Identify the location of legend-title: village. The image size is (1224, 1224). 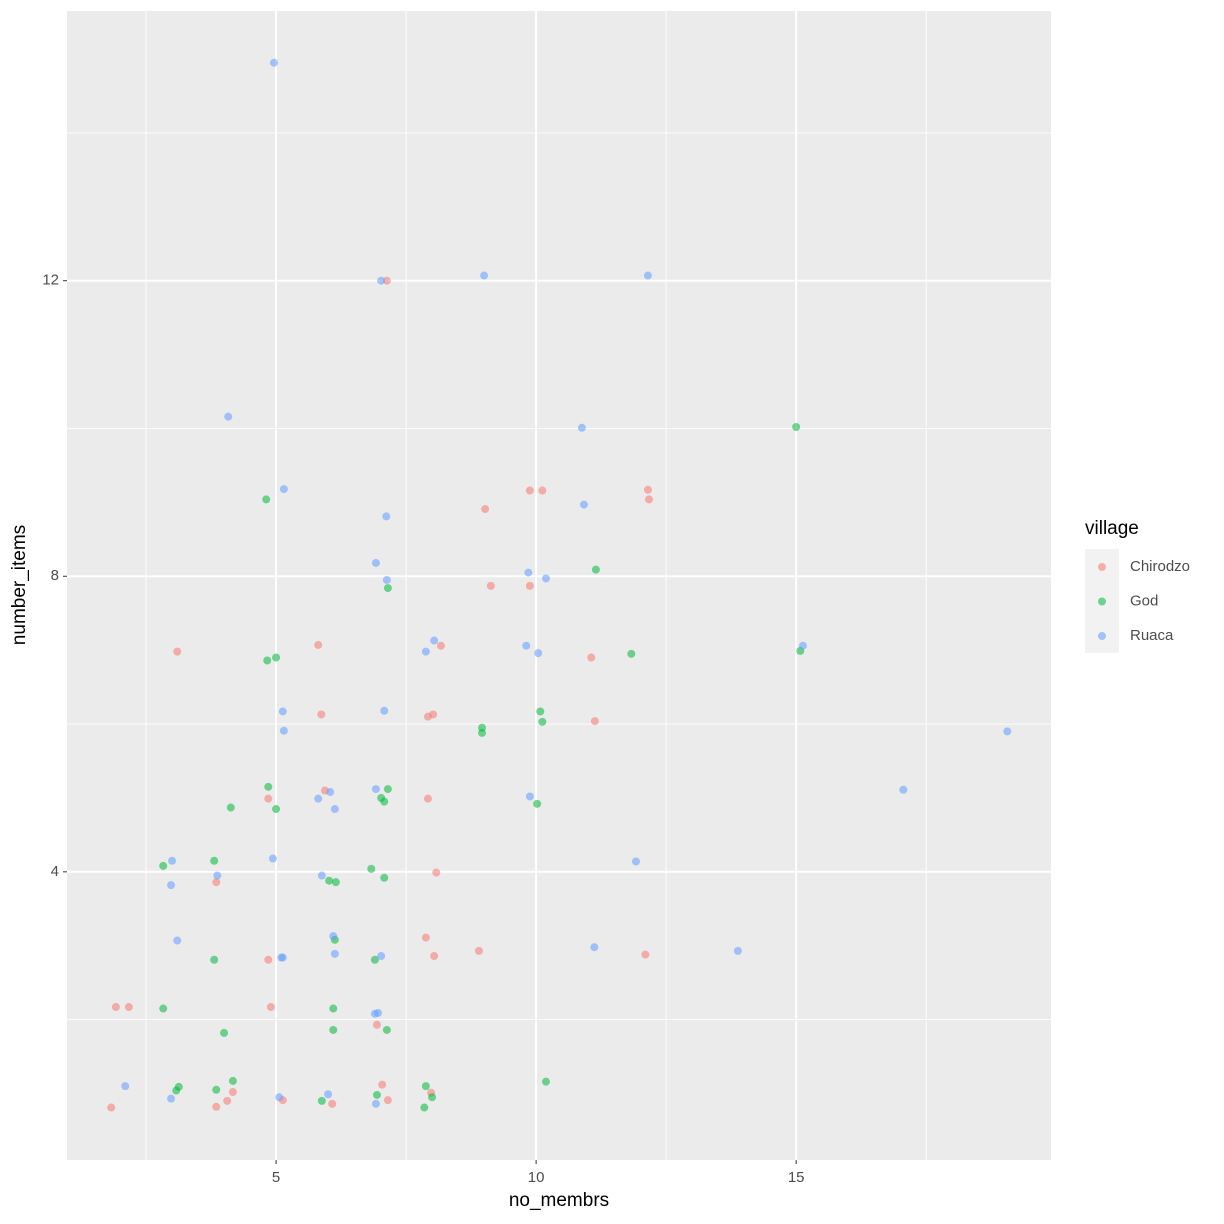
(1112, 528).